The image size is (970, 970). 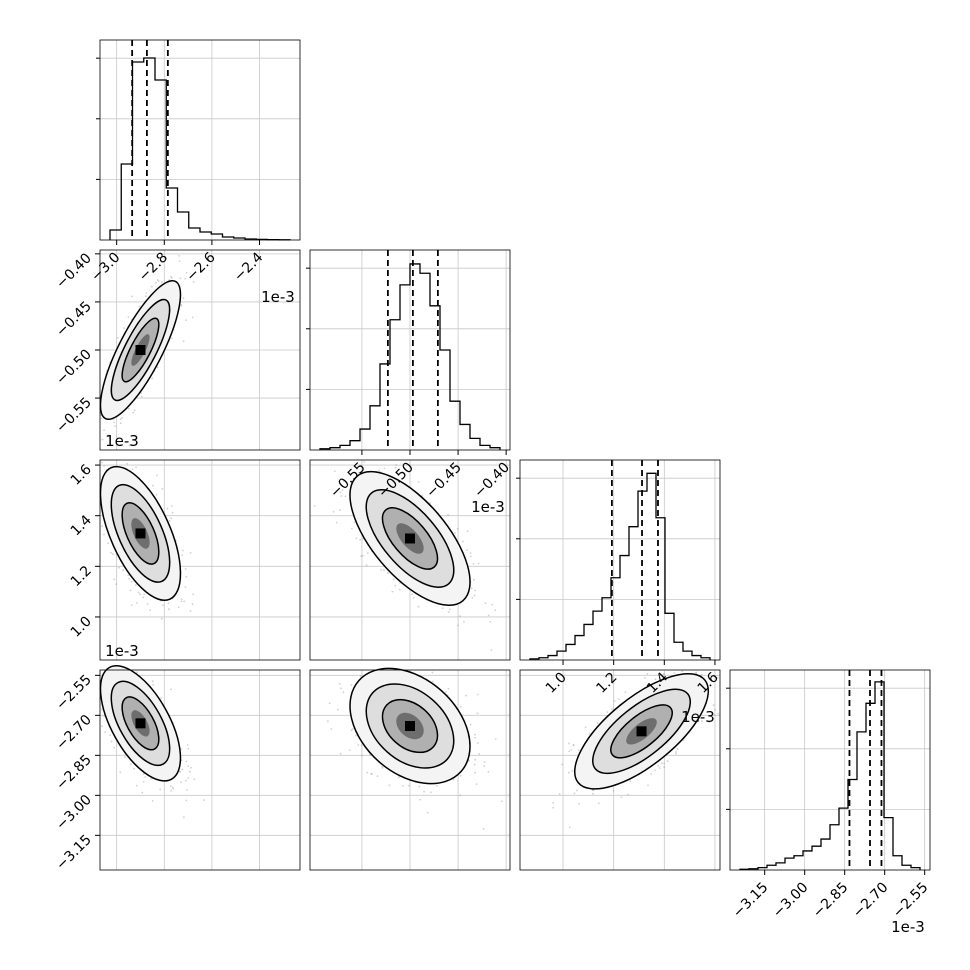 I want to click on y-tick-label: −2.70, so click(x=74, y=733).